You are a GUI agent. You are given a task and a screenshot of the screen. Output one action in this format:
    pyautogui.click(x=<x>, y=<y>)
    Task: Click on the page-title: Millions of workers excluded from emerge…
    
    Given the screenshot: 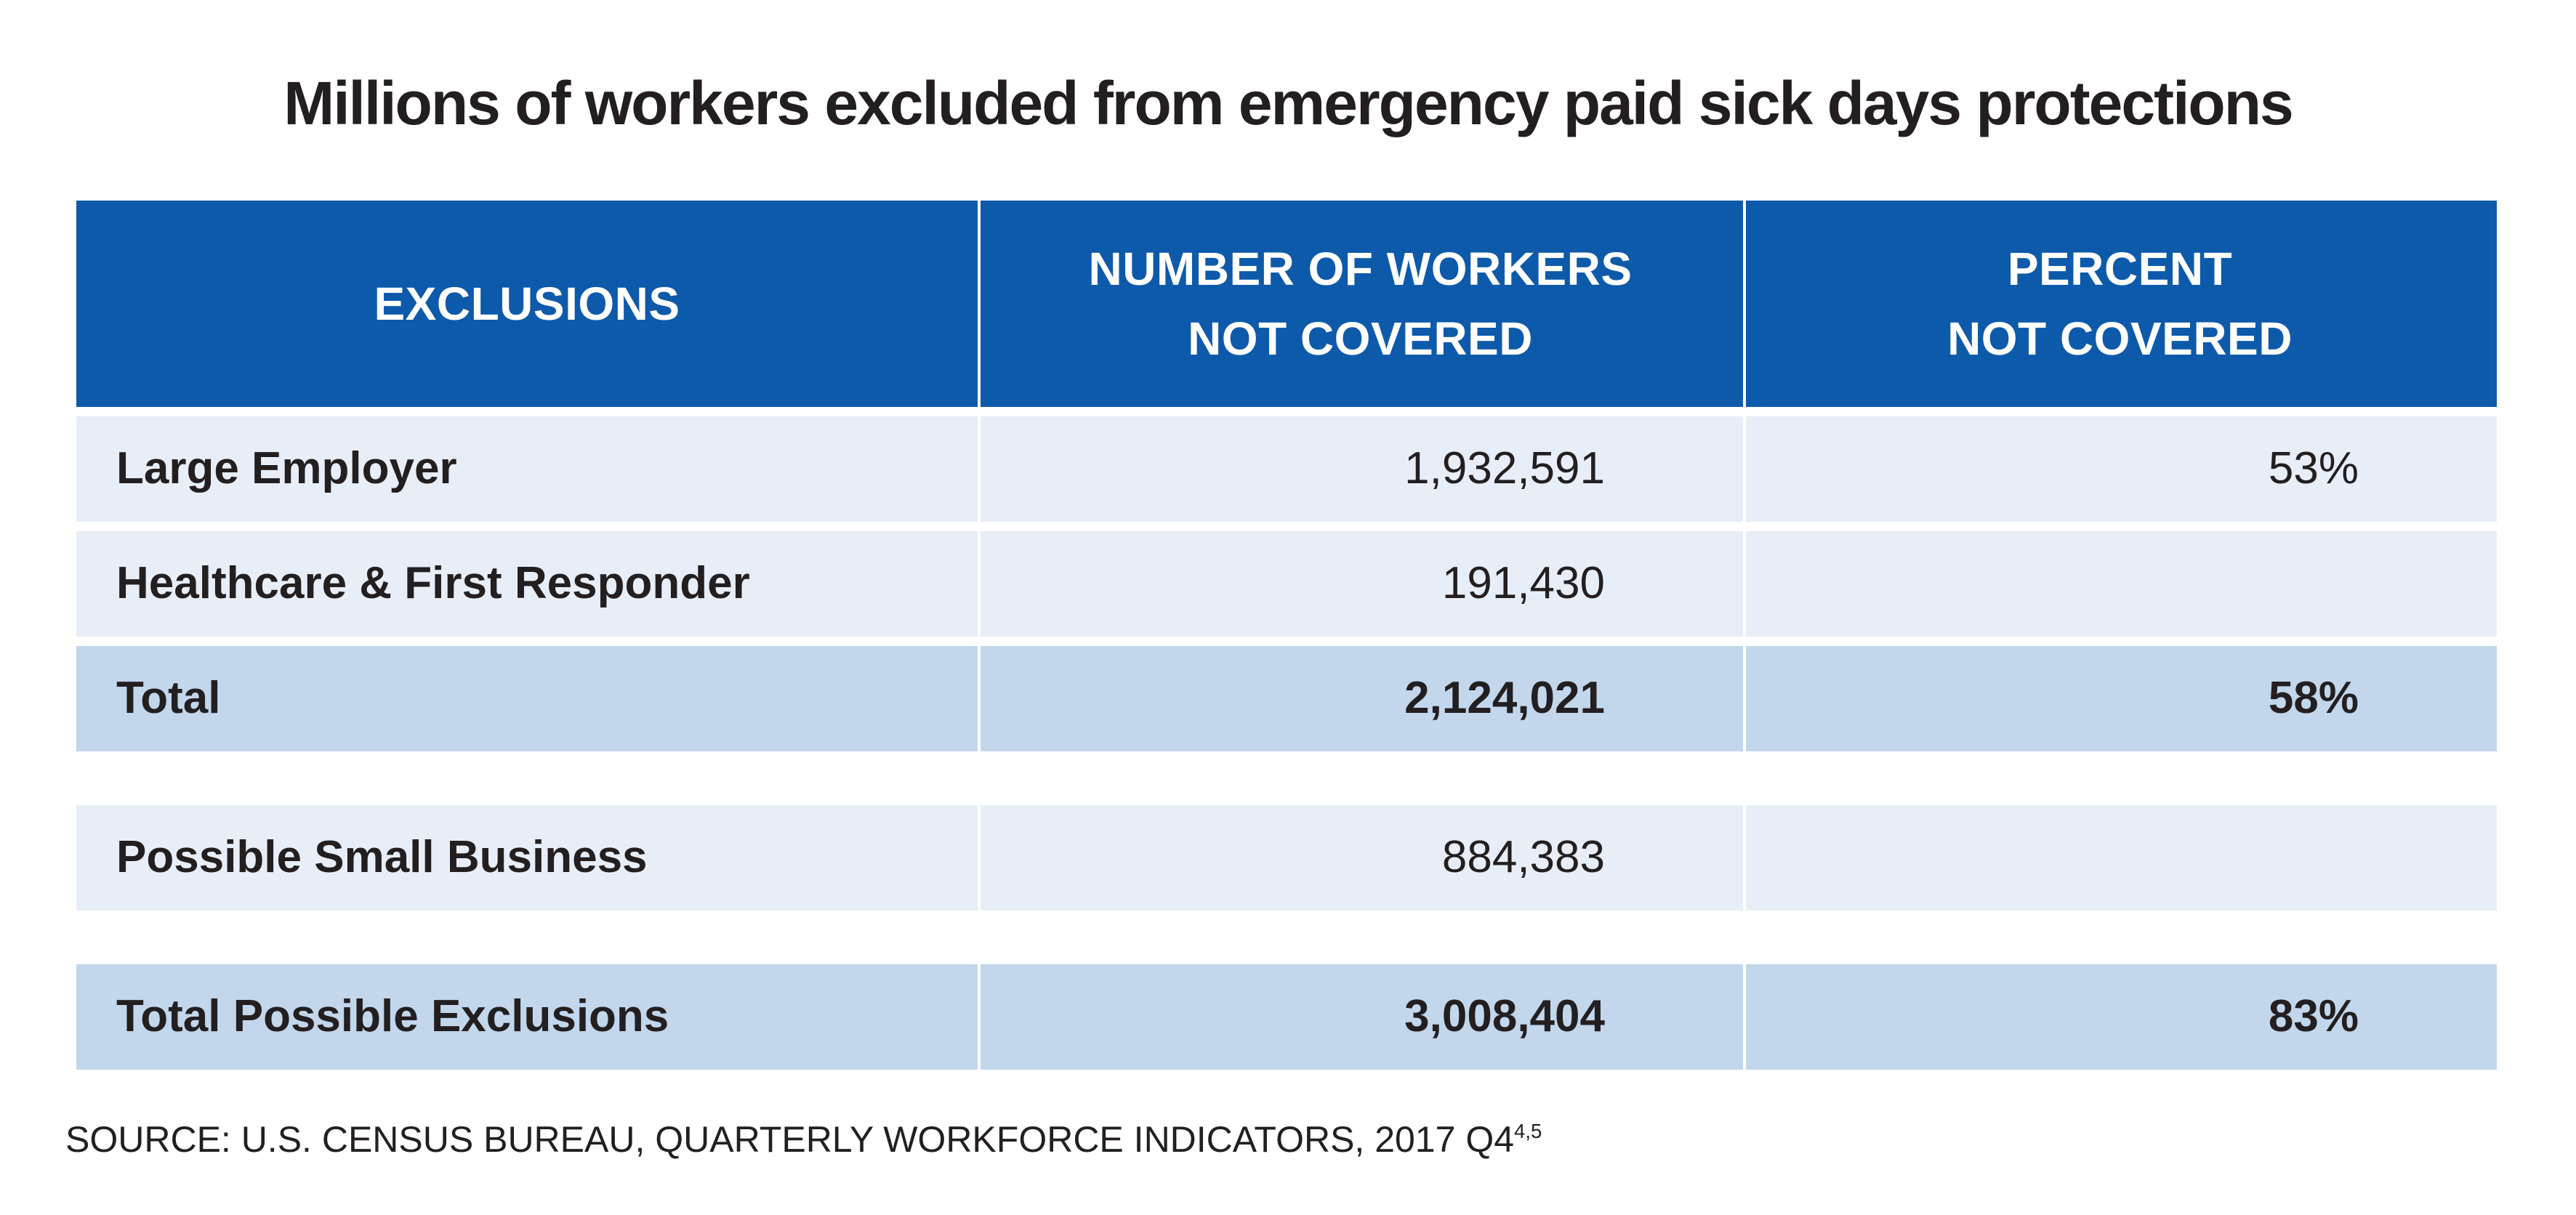 What is the action you would take?
    pyautogui.click(x=1288, y=103)
    